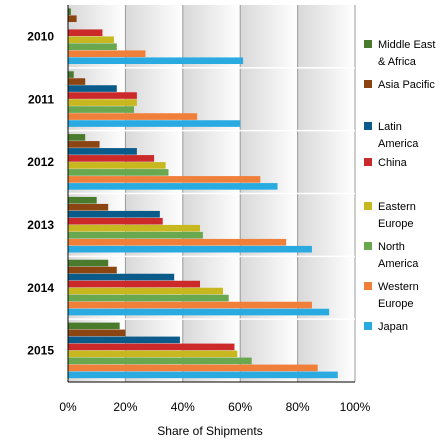  Describe the element at coordinates (40, 162) in the screenshot. I see `y-tick-label: 2012` at that location.